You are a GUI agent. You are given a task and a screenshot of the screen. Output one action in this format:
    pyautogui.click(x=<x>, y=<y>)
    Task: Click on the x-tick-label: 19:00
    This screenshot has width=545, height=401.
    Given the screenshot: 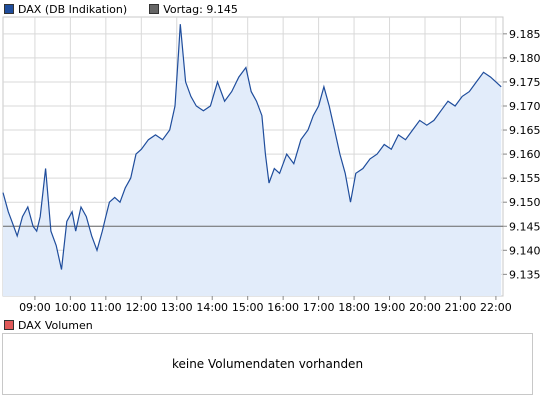 What is the action you would take?
    pyautogui.click(x=390, y=307)
    